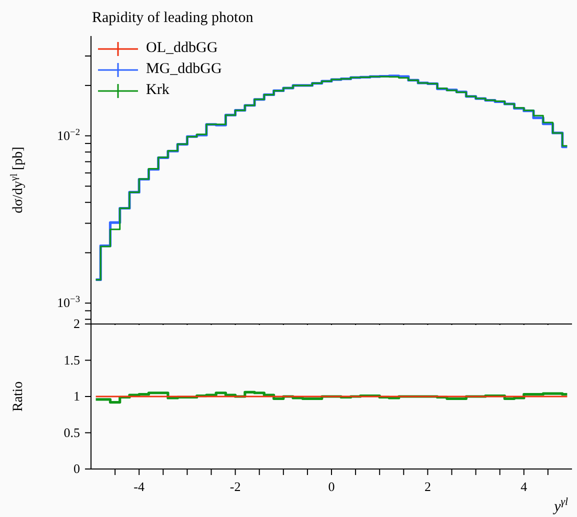  I want to click on legend-label: MG_ddbGG, so click(184, 69).